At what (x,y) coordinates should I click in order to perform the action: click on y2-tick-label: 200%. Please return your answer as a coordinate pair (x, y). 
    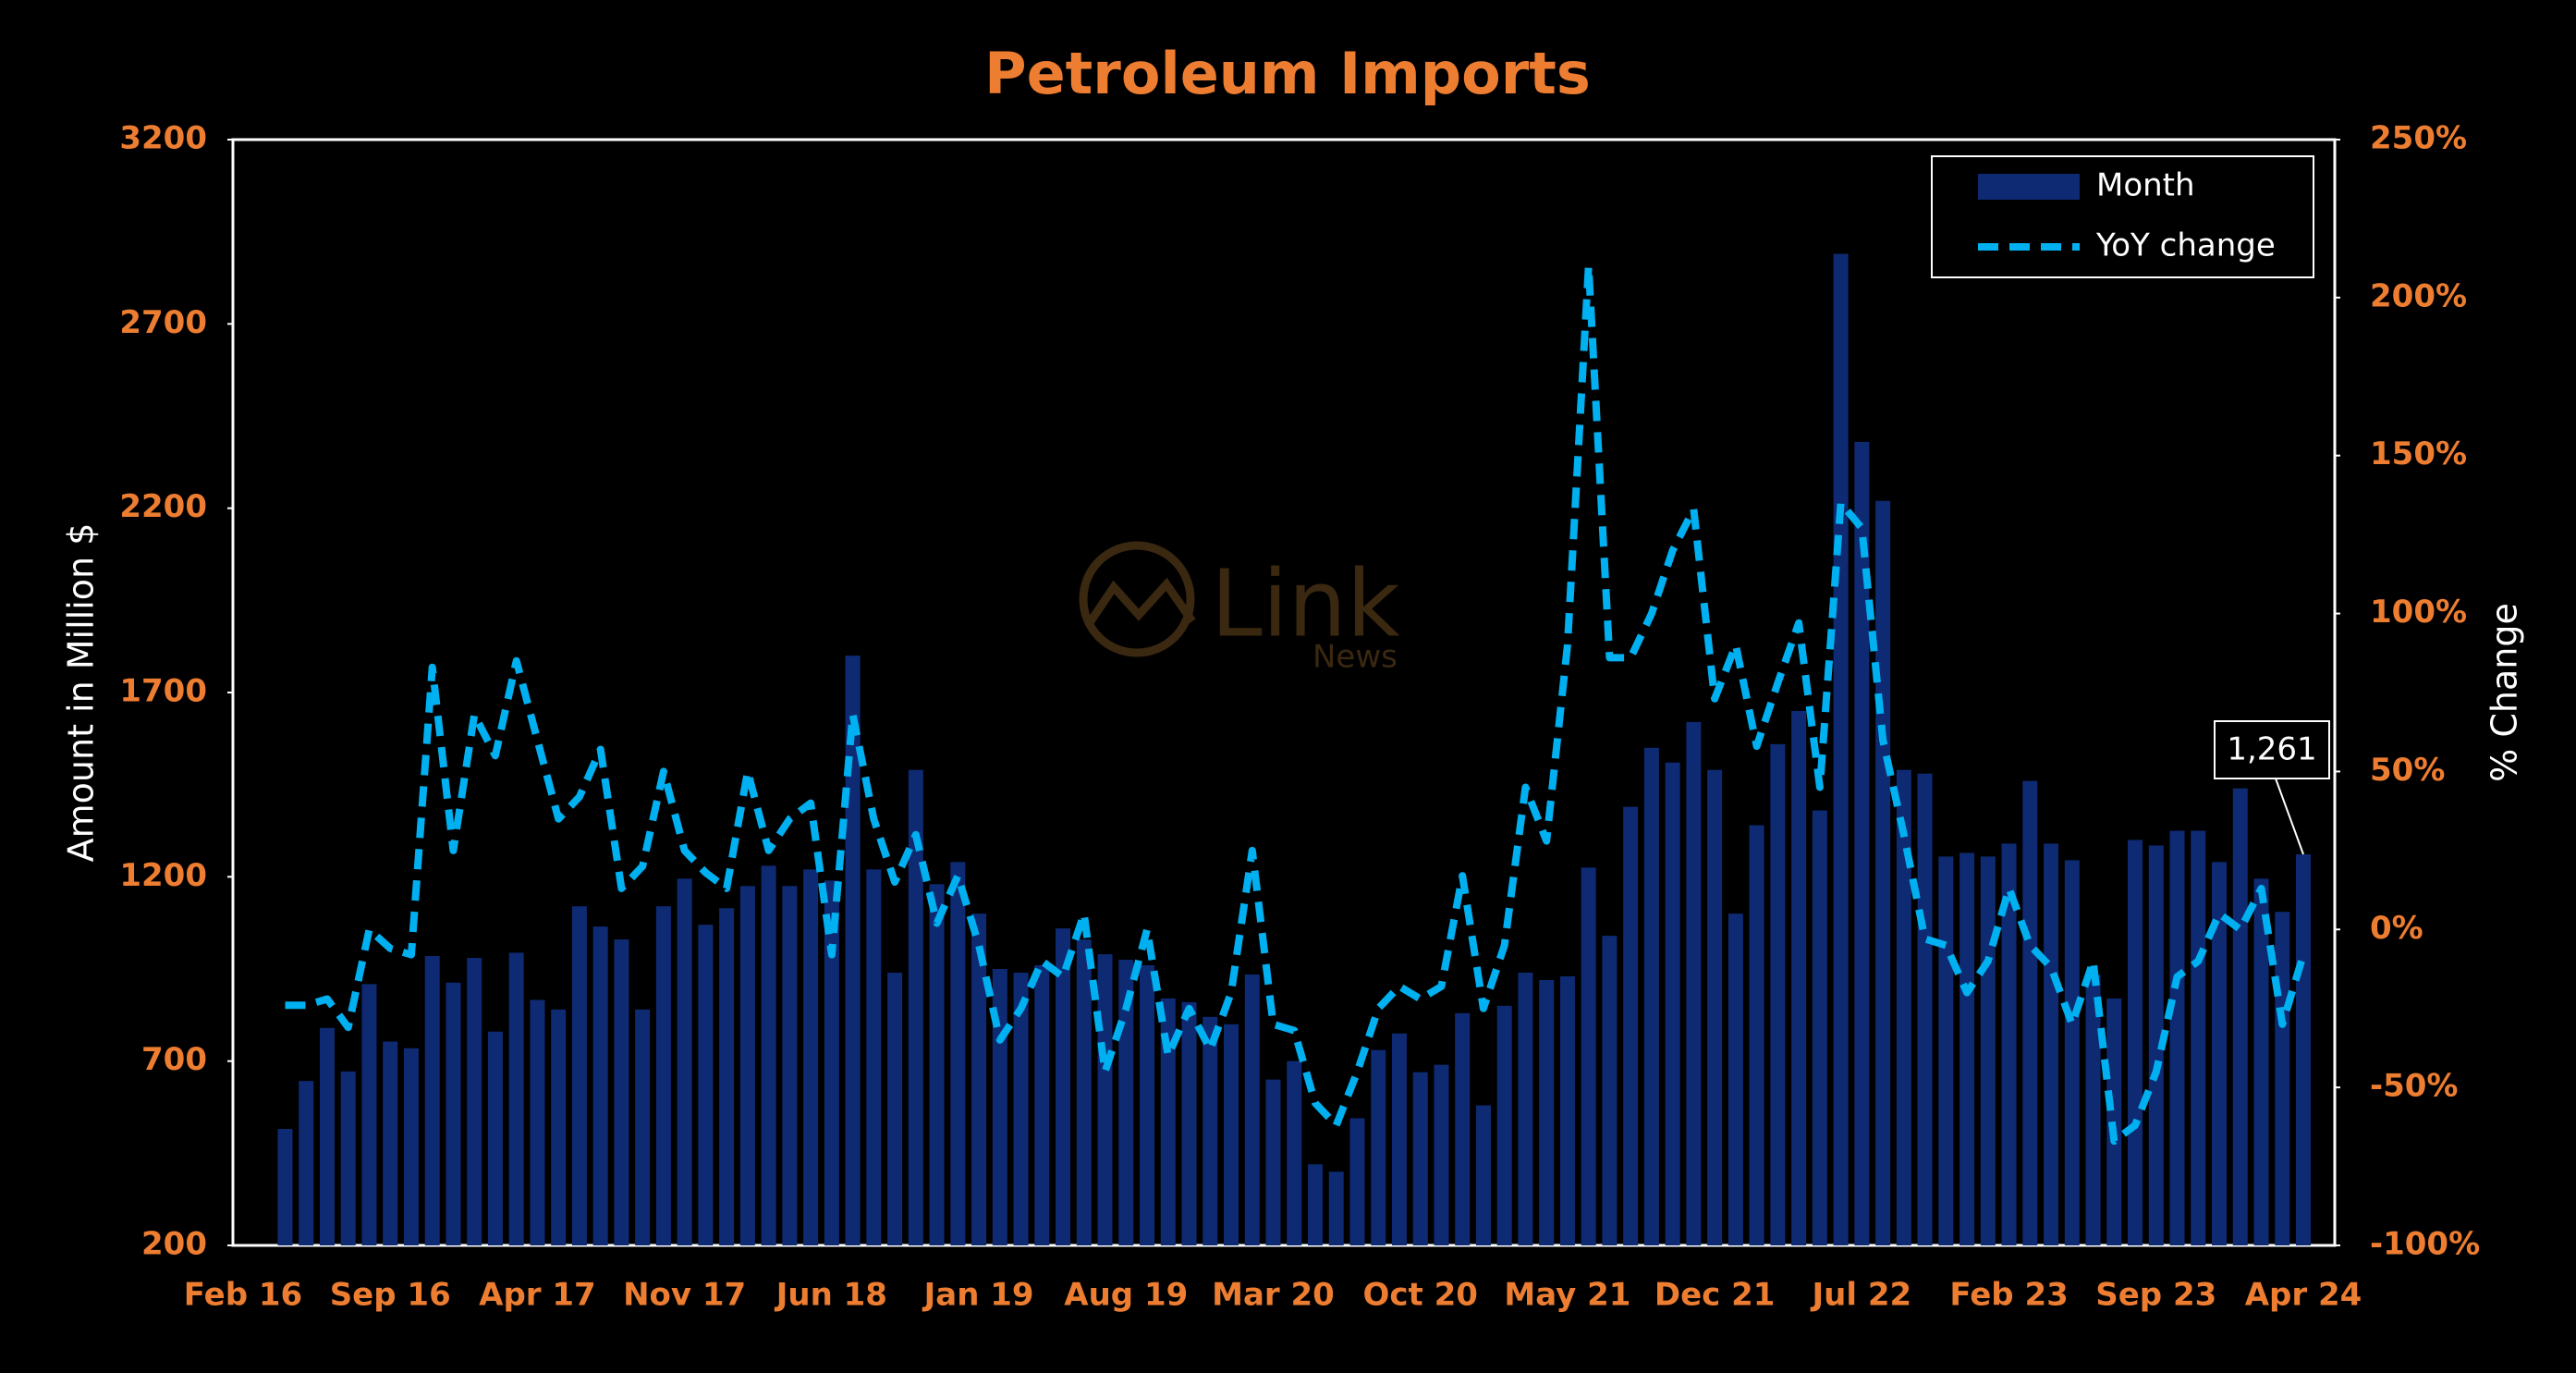
    Looking at the image, I should click on (2418, 295).